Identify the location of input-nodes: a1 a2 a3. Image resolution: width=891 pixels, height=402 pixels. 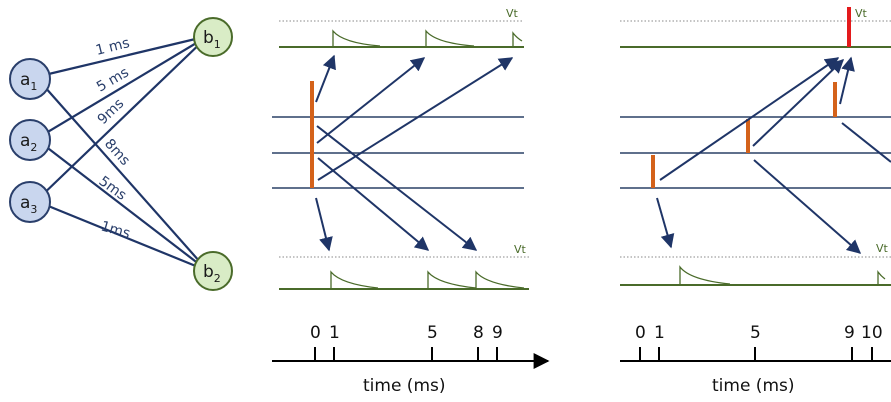
(30, 140).